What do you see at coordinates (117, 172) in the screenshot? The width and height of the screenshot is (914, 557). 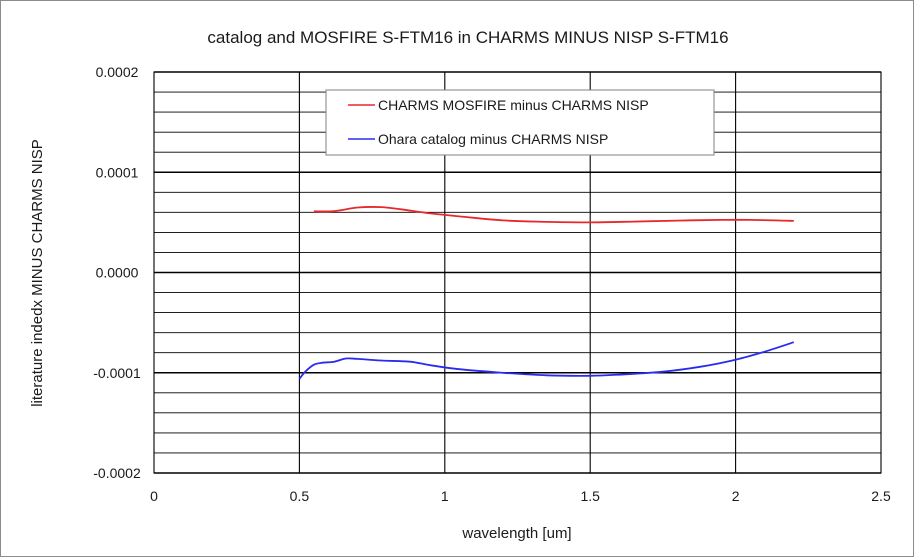 I see `y-tick-label: 0.0001` at bounding box center [117, 172].